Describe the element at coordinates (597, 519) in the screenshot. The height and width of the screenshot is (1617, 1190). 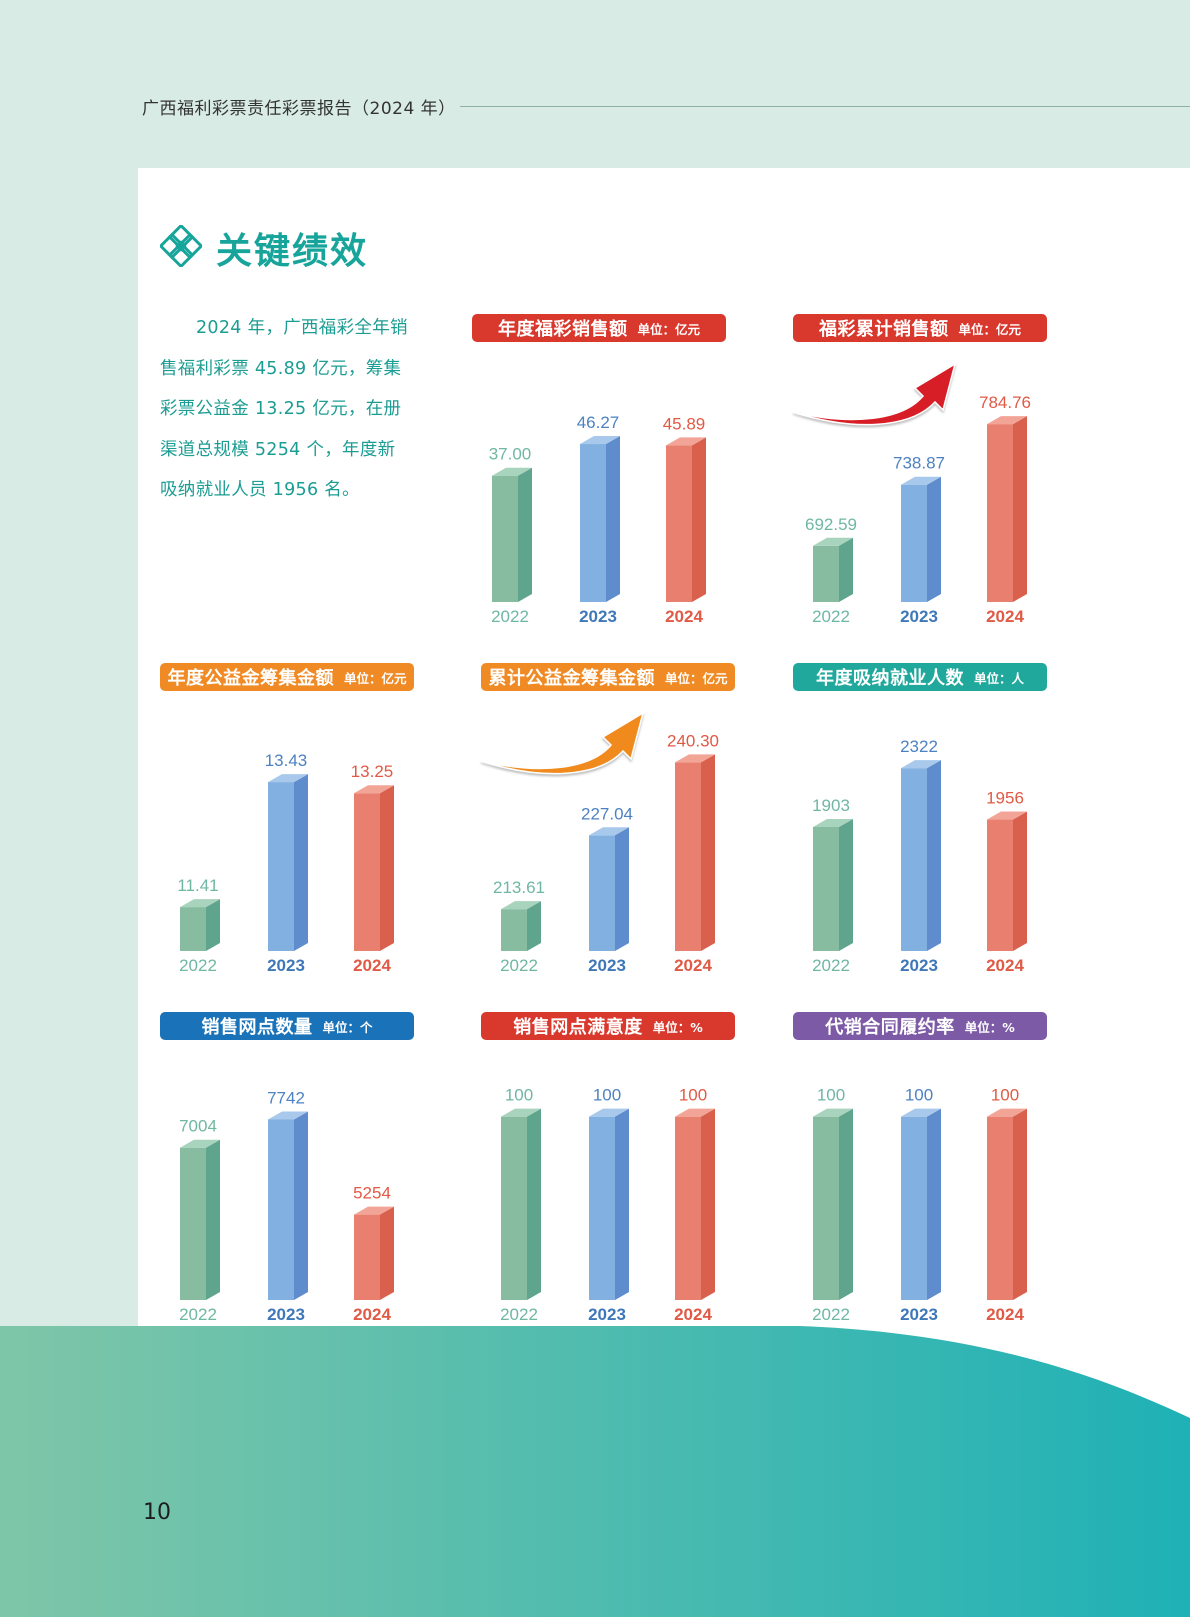
I see `chart-plot: 37.00 2022 46.27 2023 45.89 2024` at that location.